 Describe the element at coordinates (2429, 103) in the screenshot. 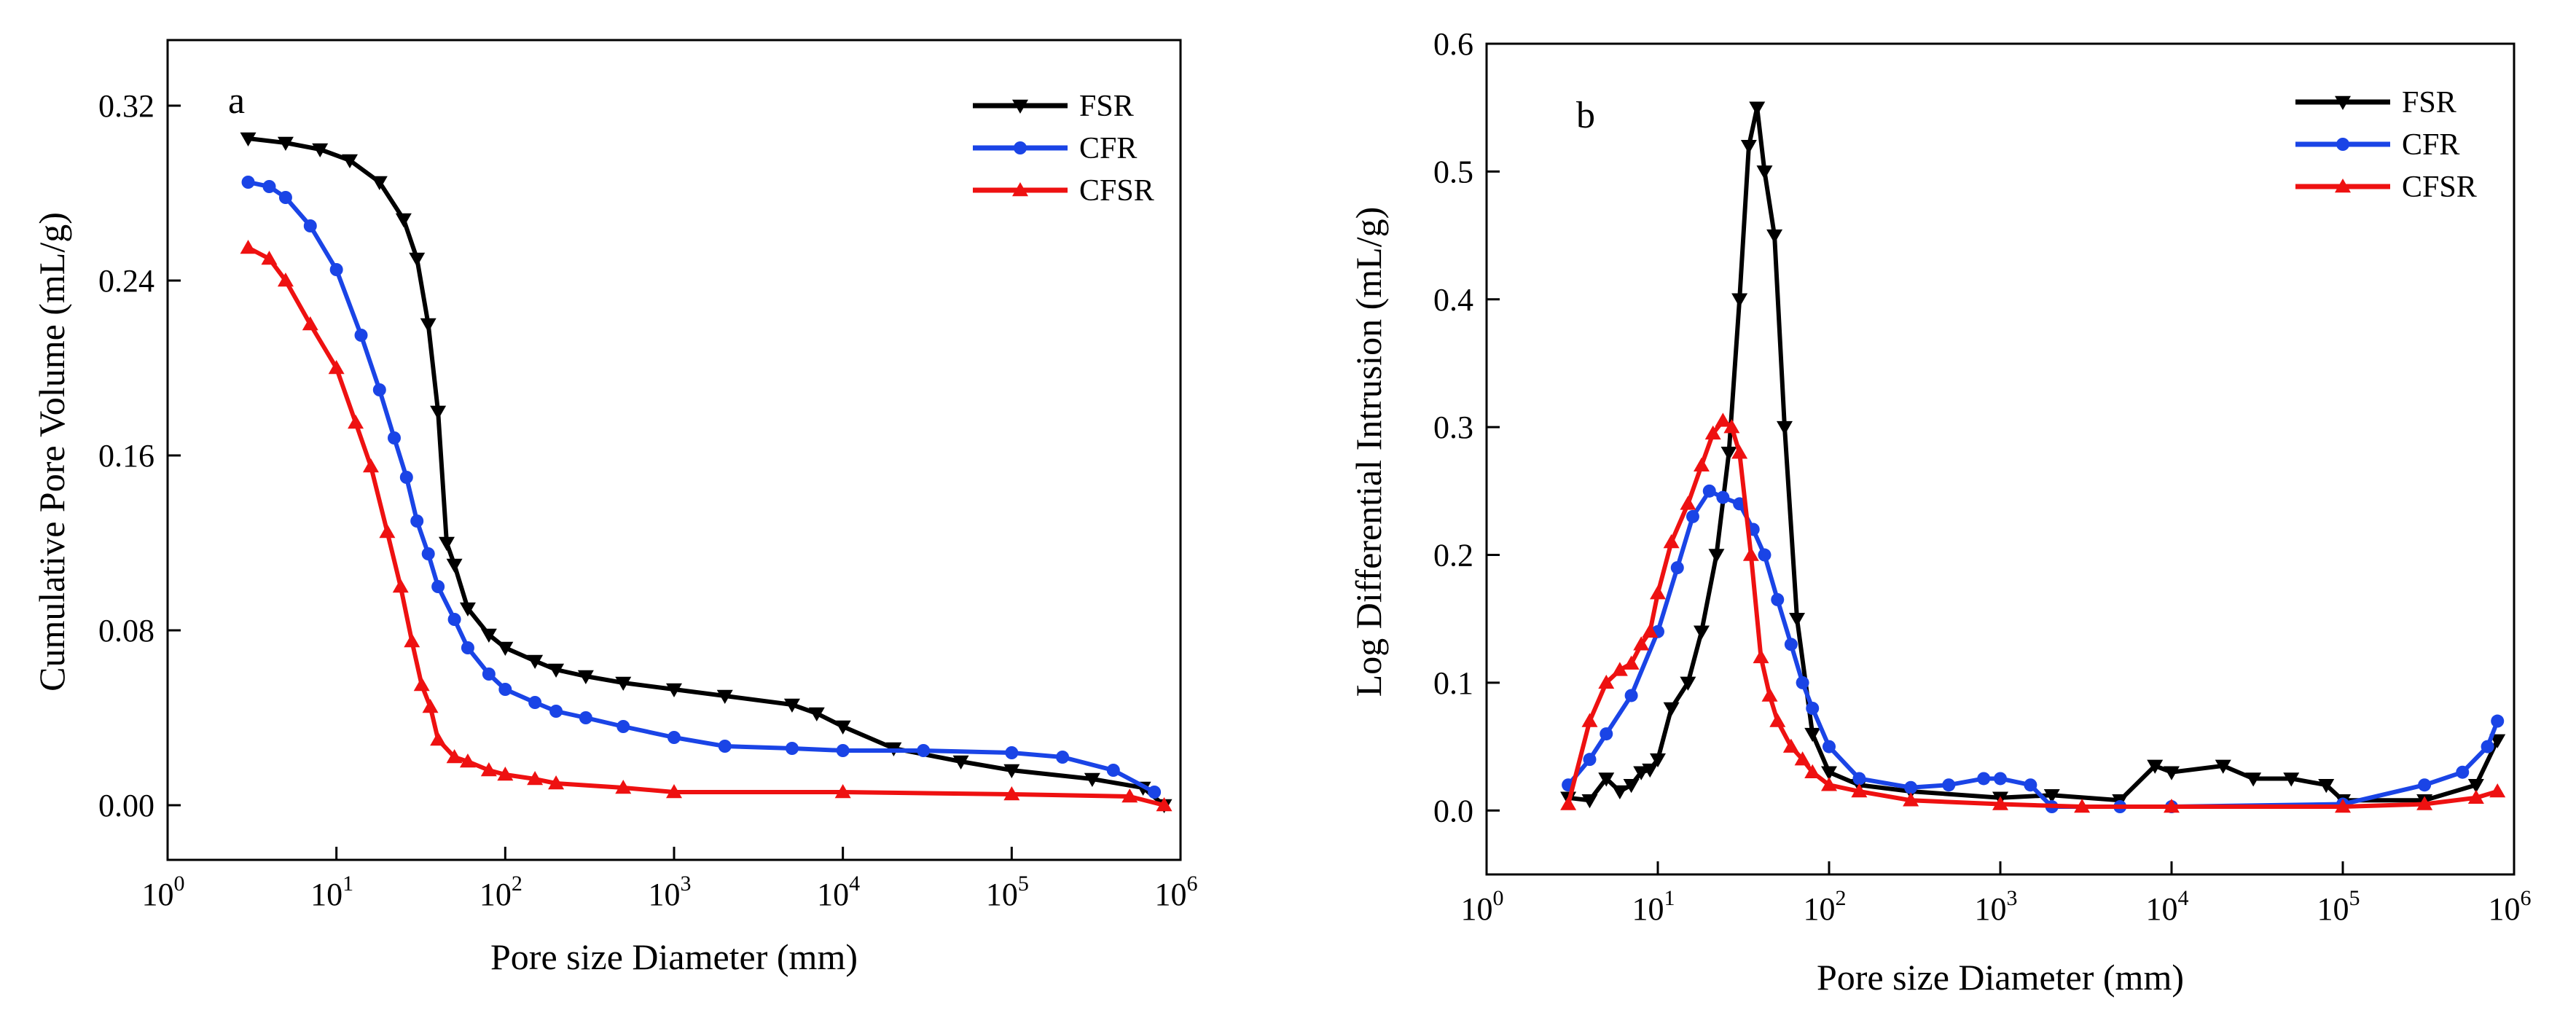

I see `panel-b-legend-fsr-label: FSR` at that location.